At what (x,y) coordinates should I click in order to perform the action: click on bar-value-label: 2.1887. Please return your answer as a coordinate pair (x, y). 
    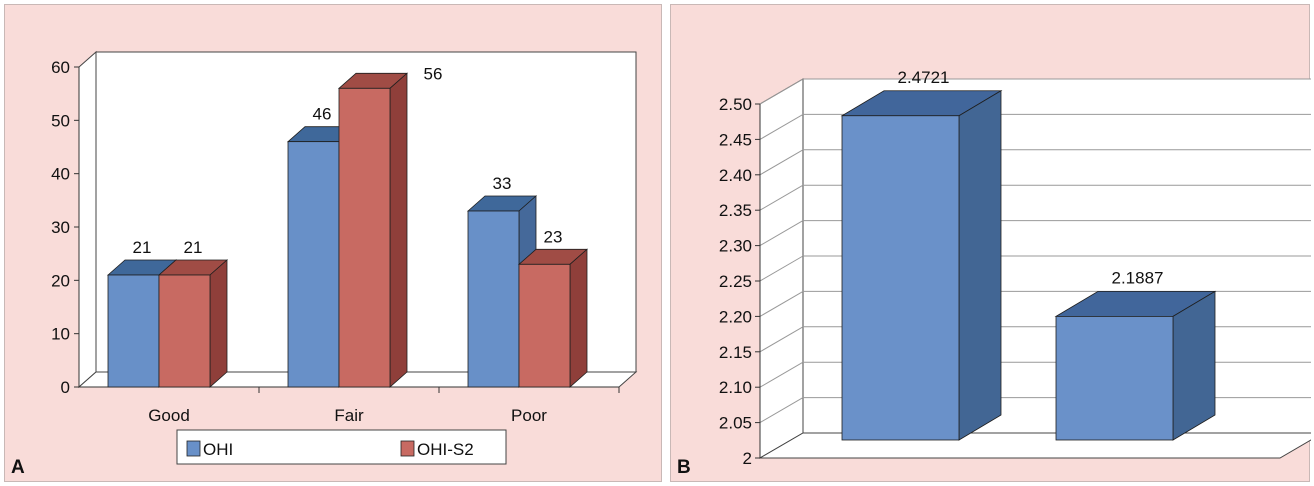
    Looking at the image, I should click on (1138, 277).